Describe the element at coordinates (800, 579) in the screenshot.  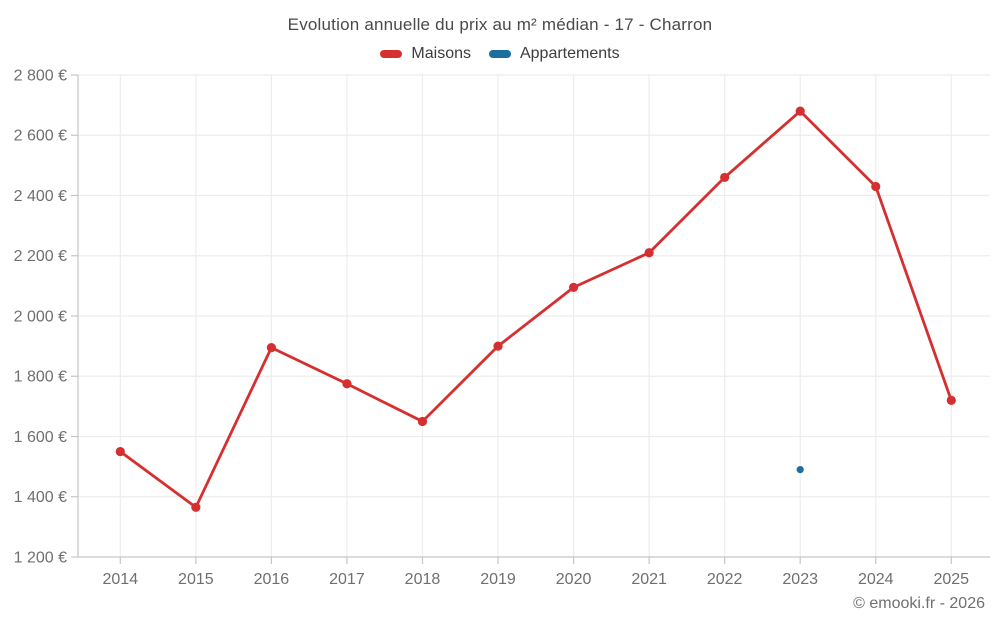
I see `svg-text: 2023` at that location.